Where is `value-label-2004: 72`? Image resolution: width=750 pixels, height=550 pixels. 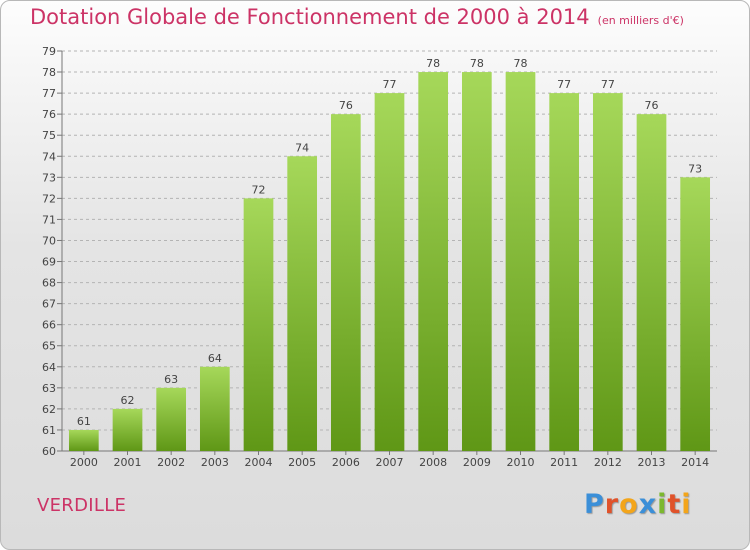
value-label-2004: 72 is located at coordinates (259, 189).